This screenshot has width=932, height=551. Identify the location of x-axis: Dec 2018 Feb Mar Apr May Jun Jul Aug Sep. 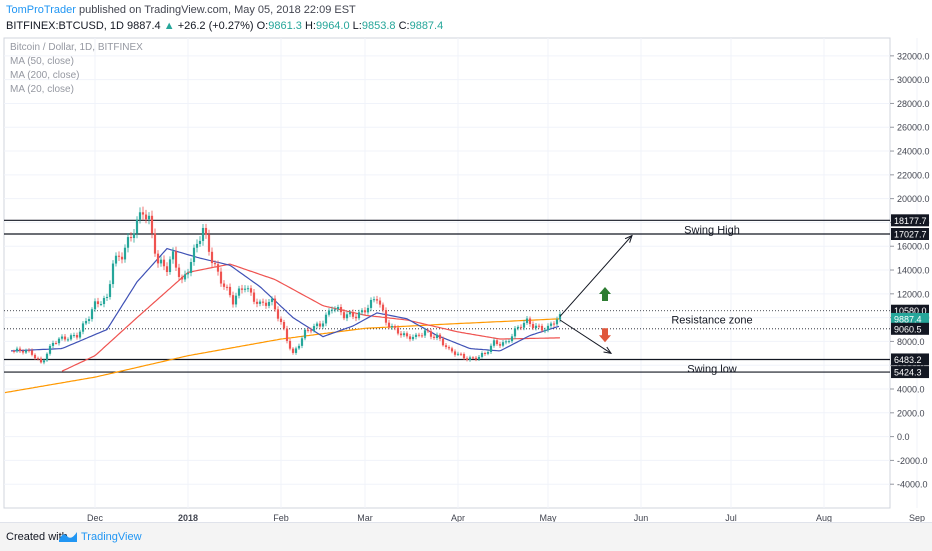
(506, 517).